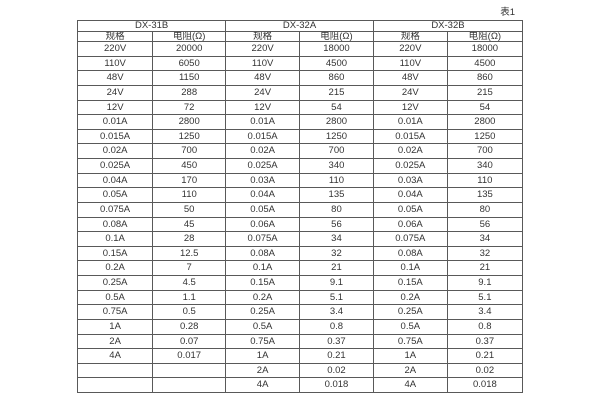 This screenshot has height=400, width=600. I want to click on table-cell: 0.25A, so click(115, 283).